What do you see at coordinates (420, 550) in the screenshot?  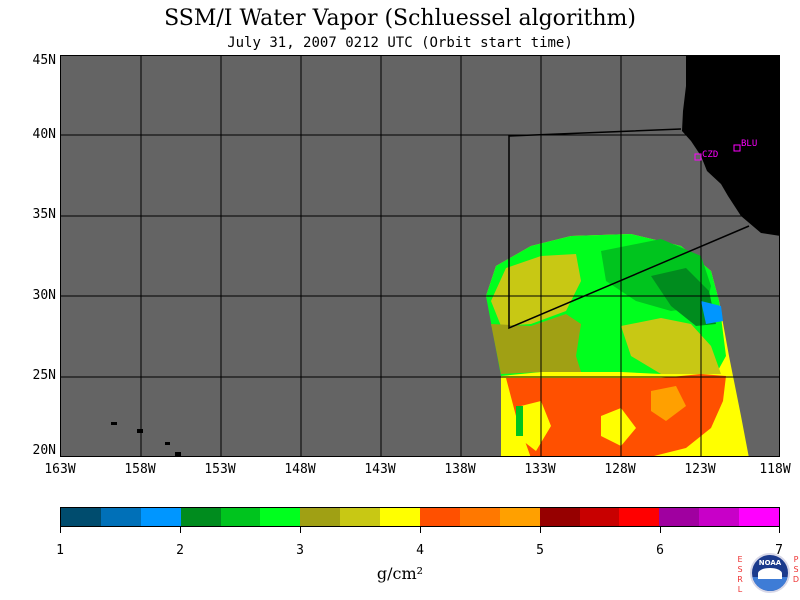 I see `colorbar-label-4: 4` at bounding box center [420, 550].